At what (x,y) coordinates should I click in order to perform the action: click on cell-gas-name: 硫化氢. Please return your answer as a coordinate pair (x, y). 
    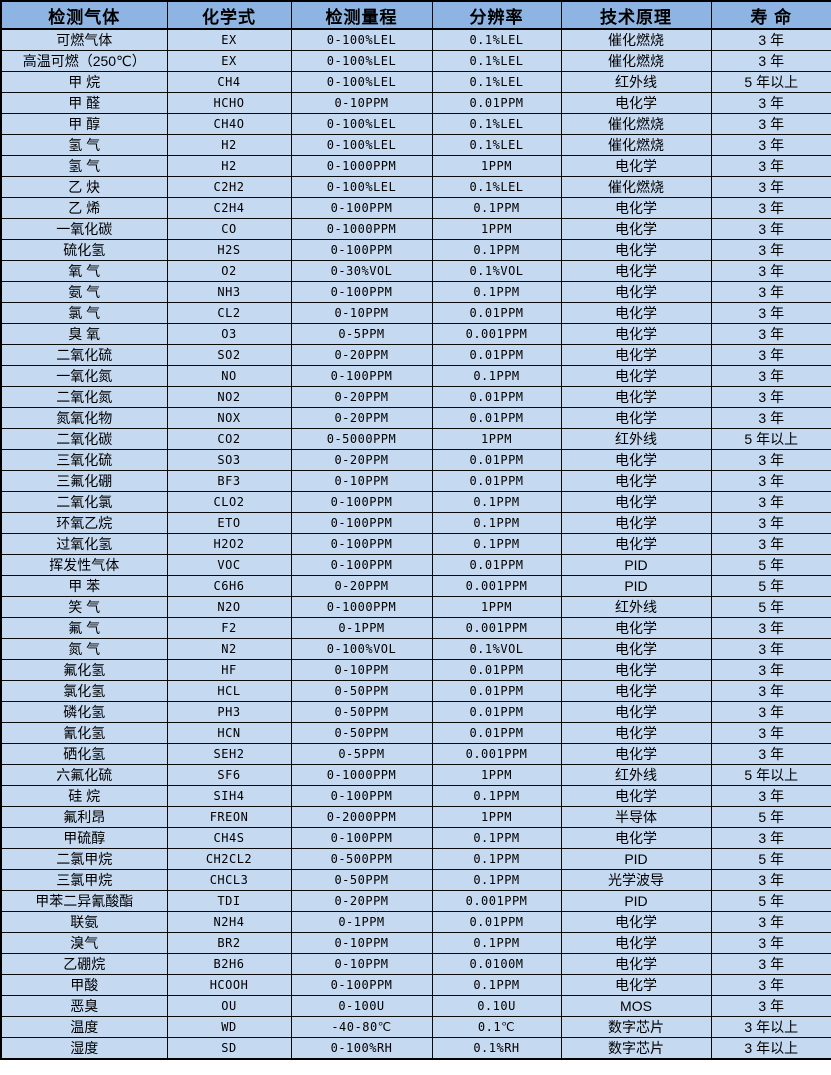
    Looking at the image, I should click on (84, 250).